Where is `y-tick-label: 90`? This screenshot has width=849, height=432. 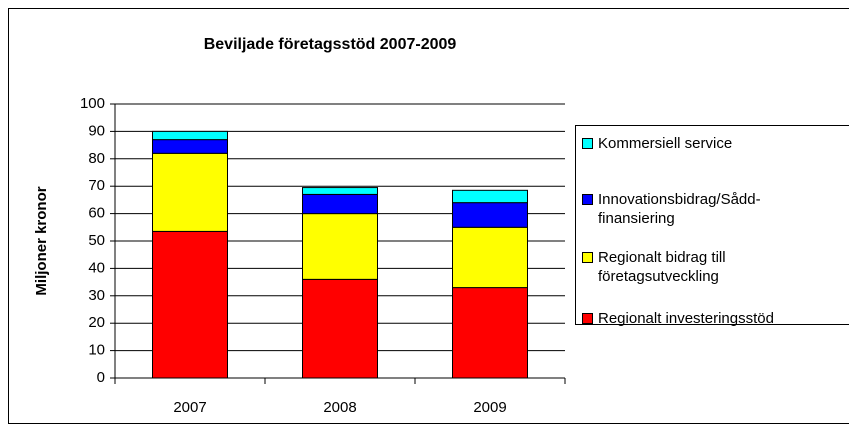 y-tick-label: 90 is located at coordinates (96, 130).